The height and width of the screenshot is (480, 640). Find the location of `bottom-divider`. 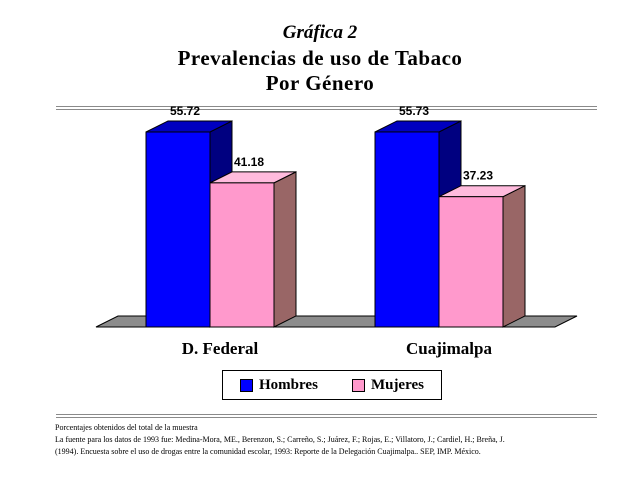

bottom-divider is located at coordinates (326, 416).